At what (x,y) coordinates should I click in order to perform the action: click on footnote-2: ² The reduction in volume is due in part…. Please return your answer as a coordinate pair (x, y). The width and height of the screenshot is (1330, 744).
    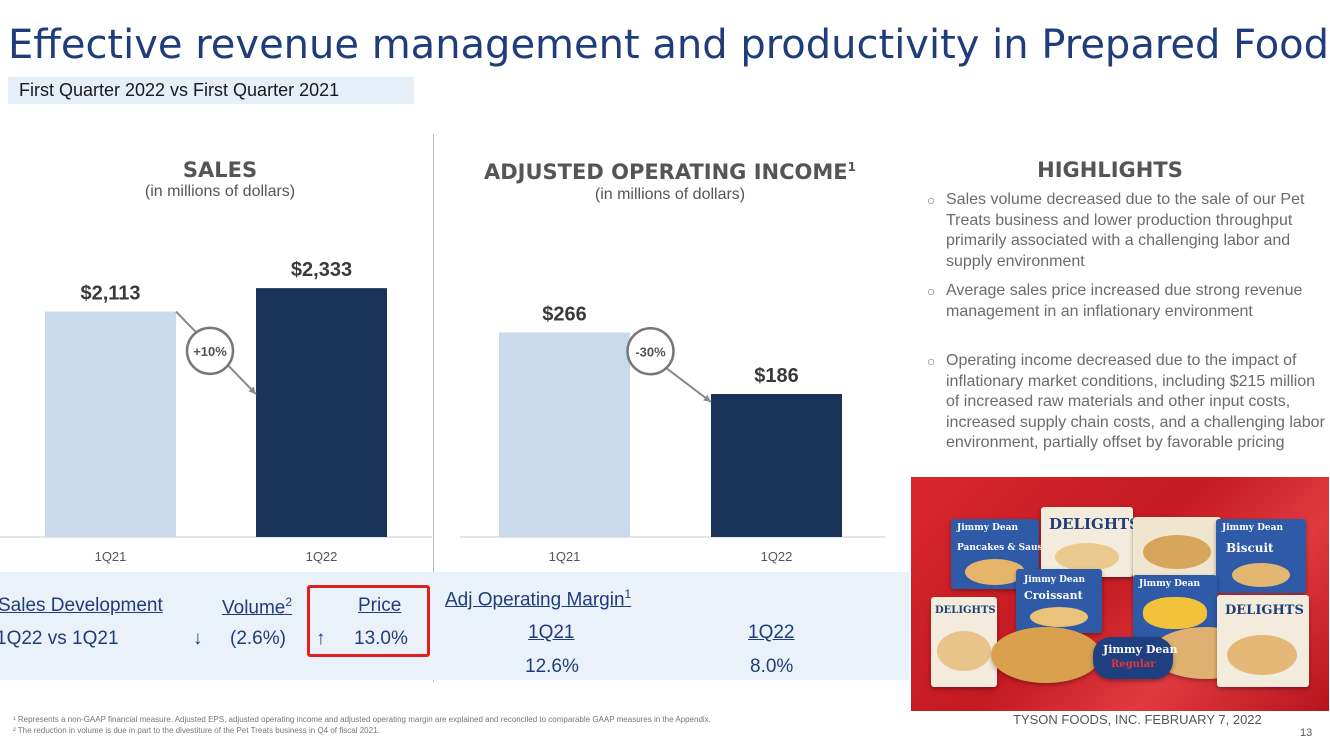
    Looking at the image, I should click on (196, 730).